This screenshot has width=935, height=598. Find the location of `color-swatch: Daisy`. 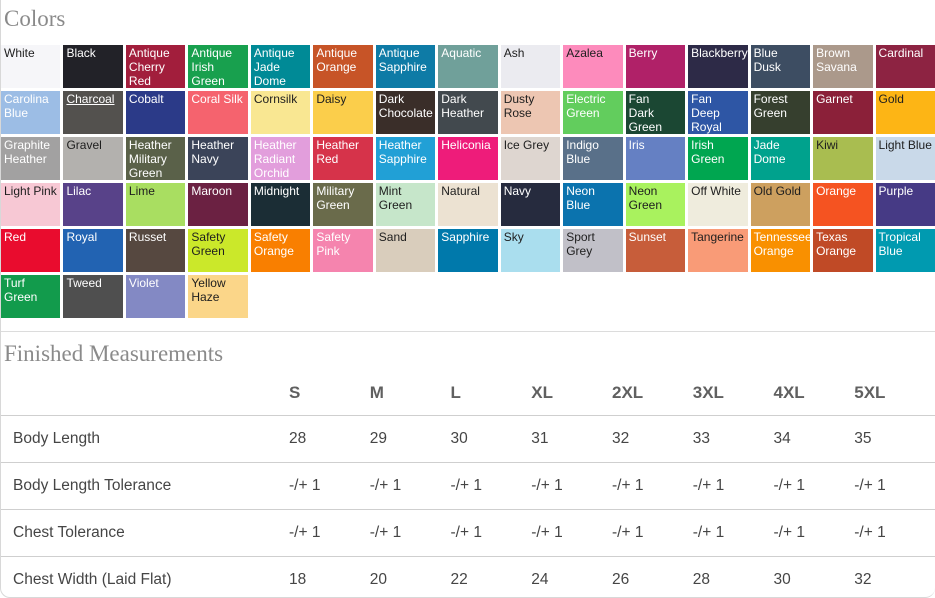

color-swatch: Daisy is located at coordinates (343, 113).